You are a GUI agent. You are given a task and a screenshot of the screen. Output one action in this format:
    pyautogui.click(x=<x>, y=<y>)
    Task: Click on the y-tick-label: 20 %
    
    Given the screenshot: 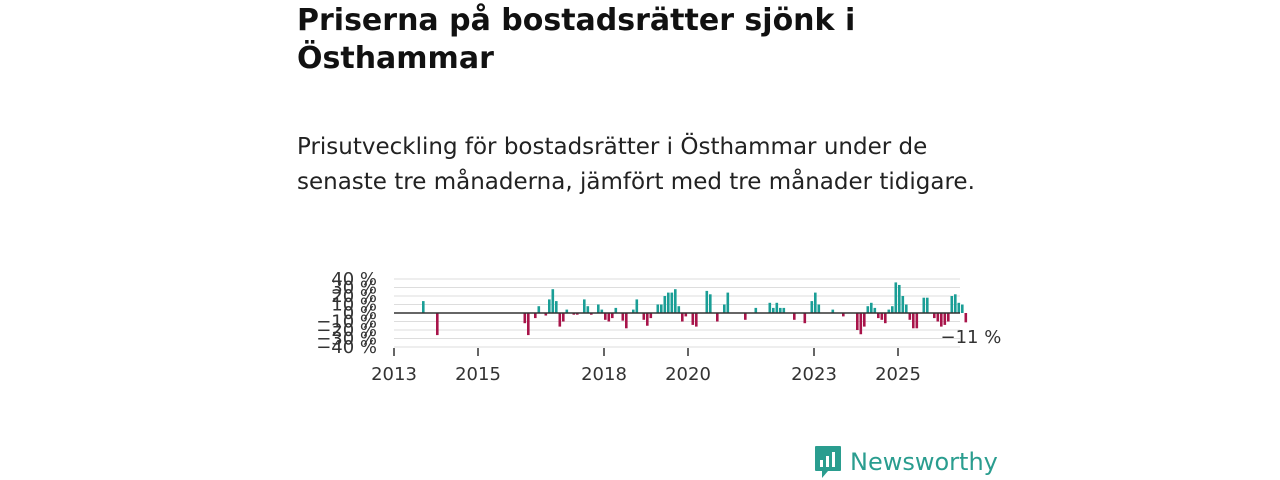 What is the action you would take?
    pyautogui.click(x=354, y=296)
    